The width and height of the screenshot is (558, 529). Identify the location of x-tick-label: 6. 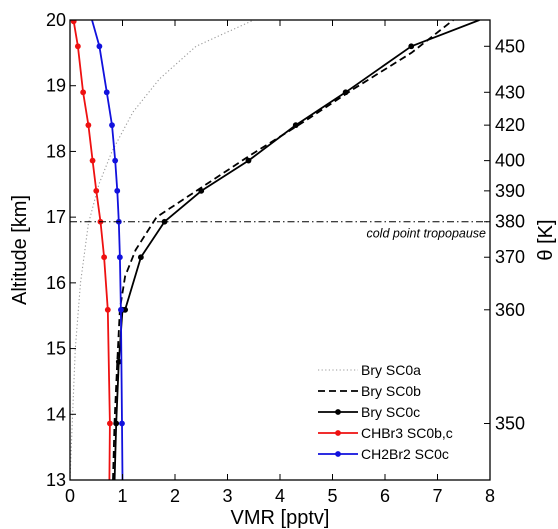
(385, 496).